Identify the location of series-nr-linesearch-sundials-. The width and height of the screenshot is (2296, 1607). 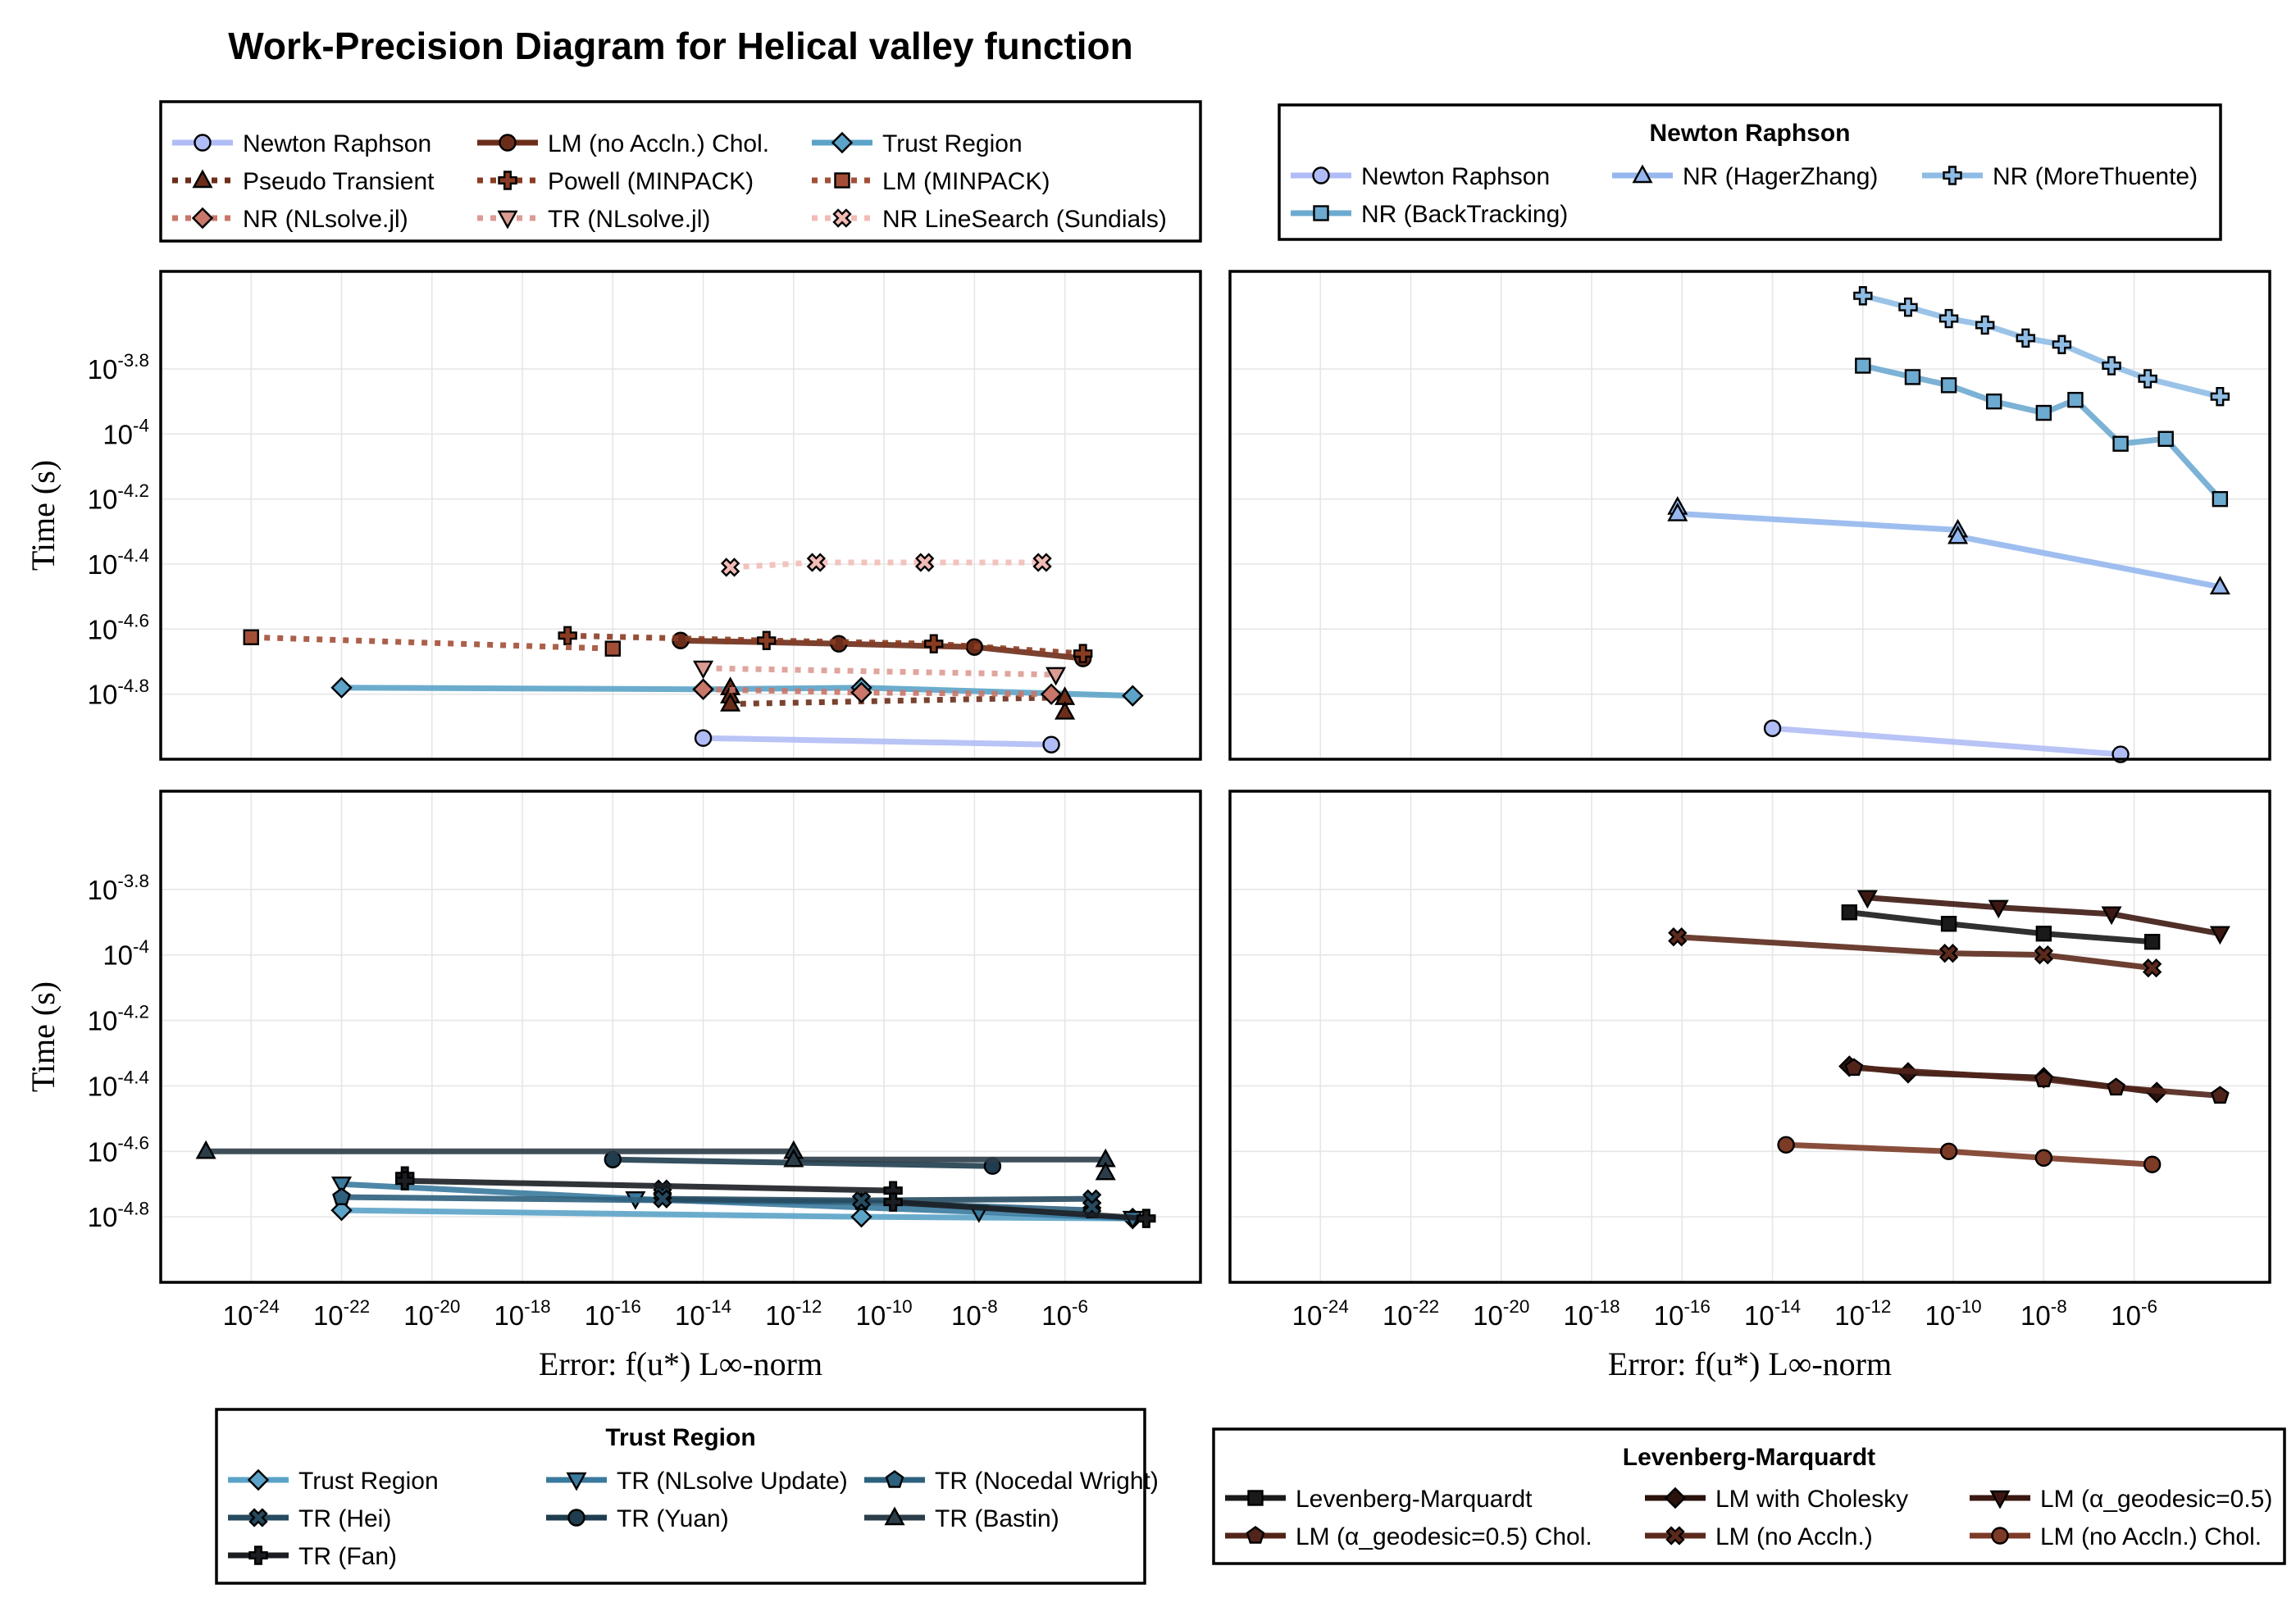
(886, 565).